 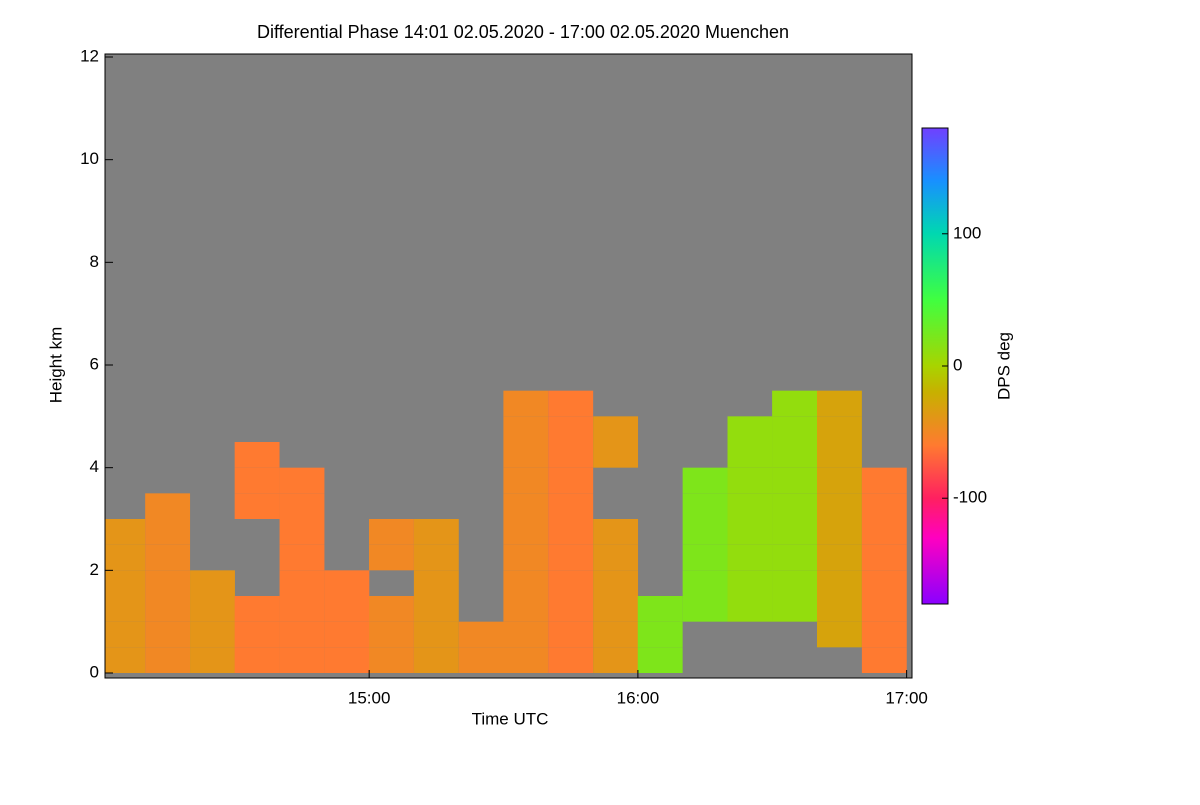 What do you see at coordinates (957, 364) in the screenshot?
I see `colorbar-tick-label: 0` at bounding box center [957, 364].